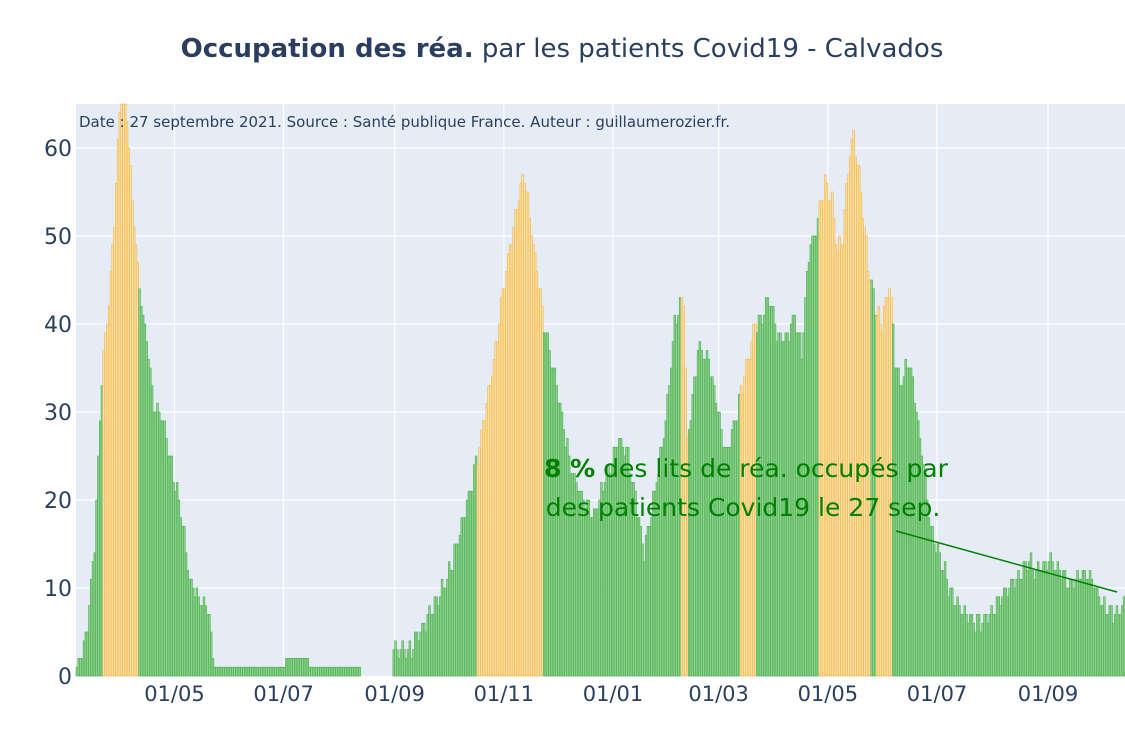 The image size is (1125, 750). Describe the element at coordinates (65, 677) in the screenshot. I see `y-tick-label: 0` at that location.